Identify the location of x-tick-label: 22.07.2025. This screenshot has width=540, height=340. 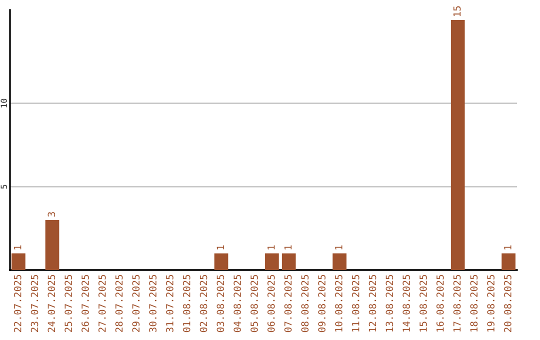
(18, 303).